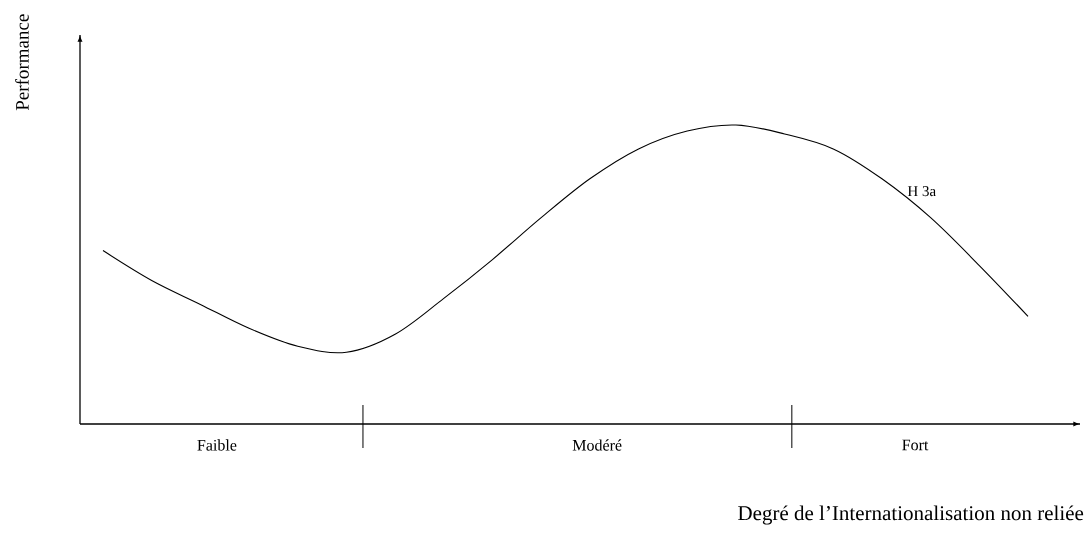 The width and height of the screenshot is (1084, 541). I want to click on text: Fort, so click(915, 445).